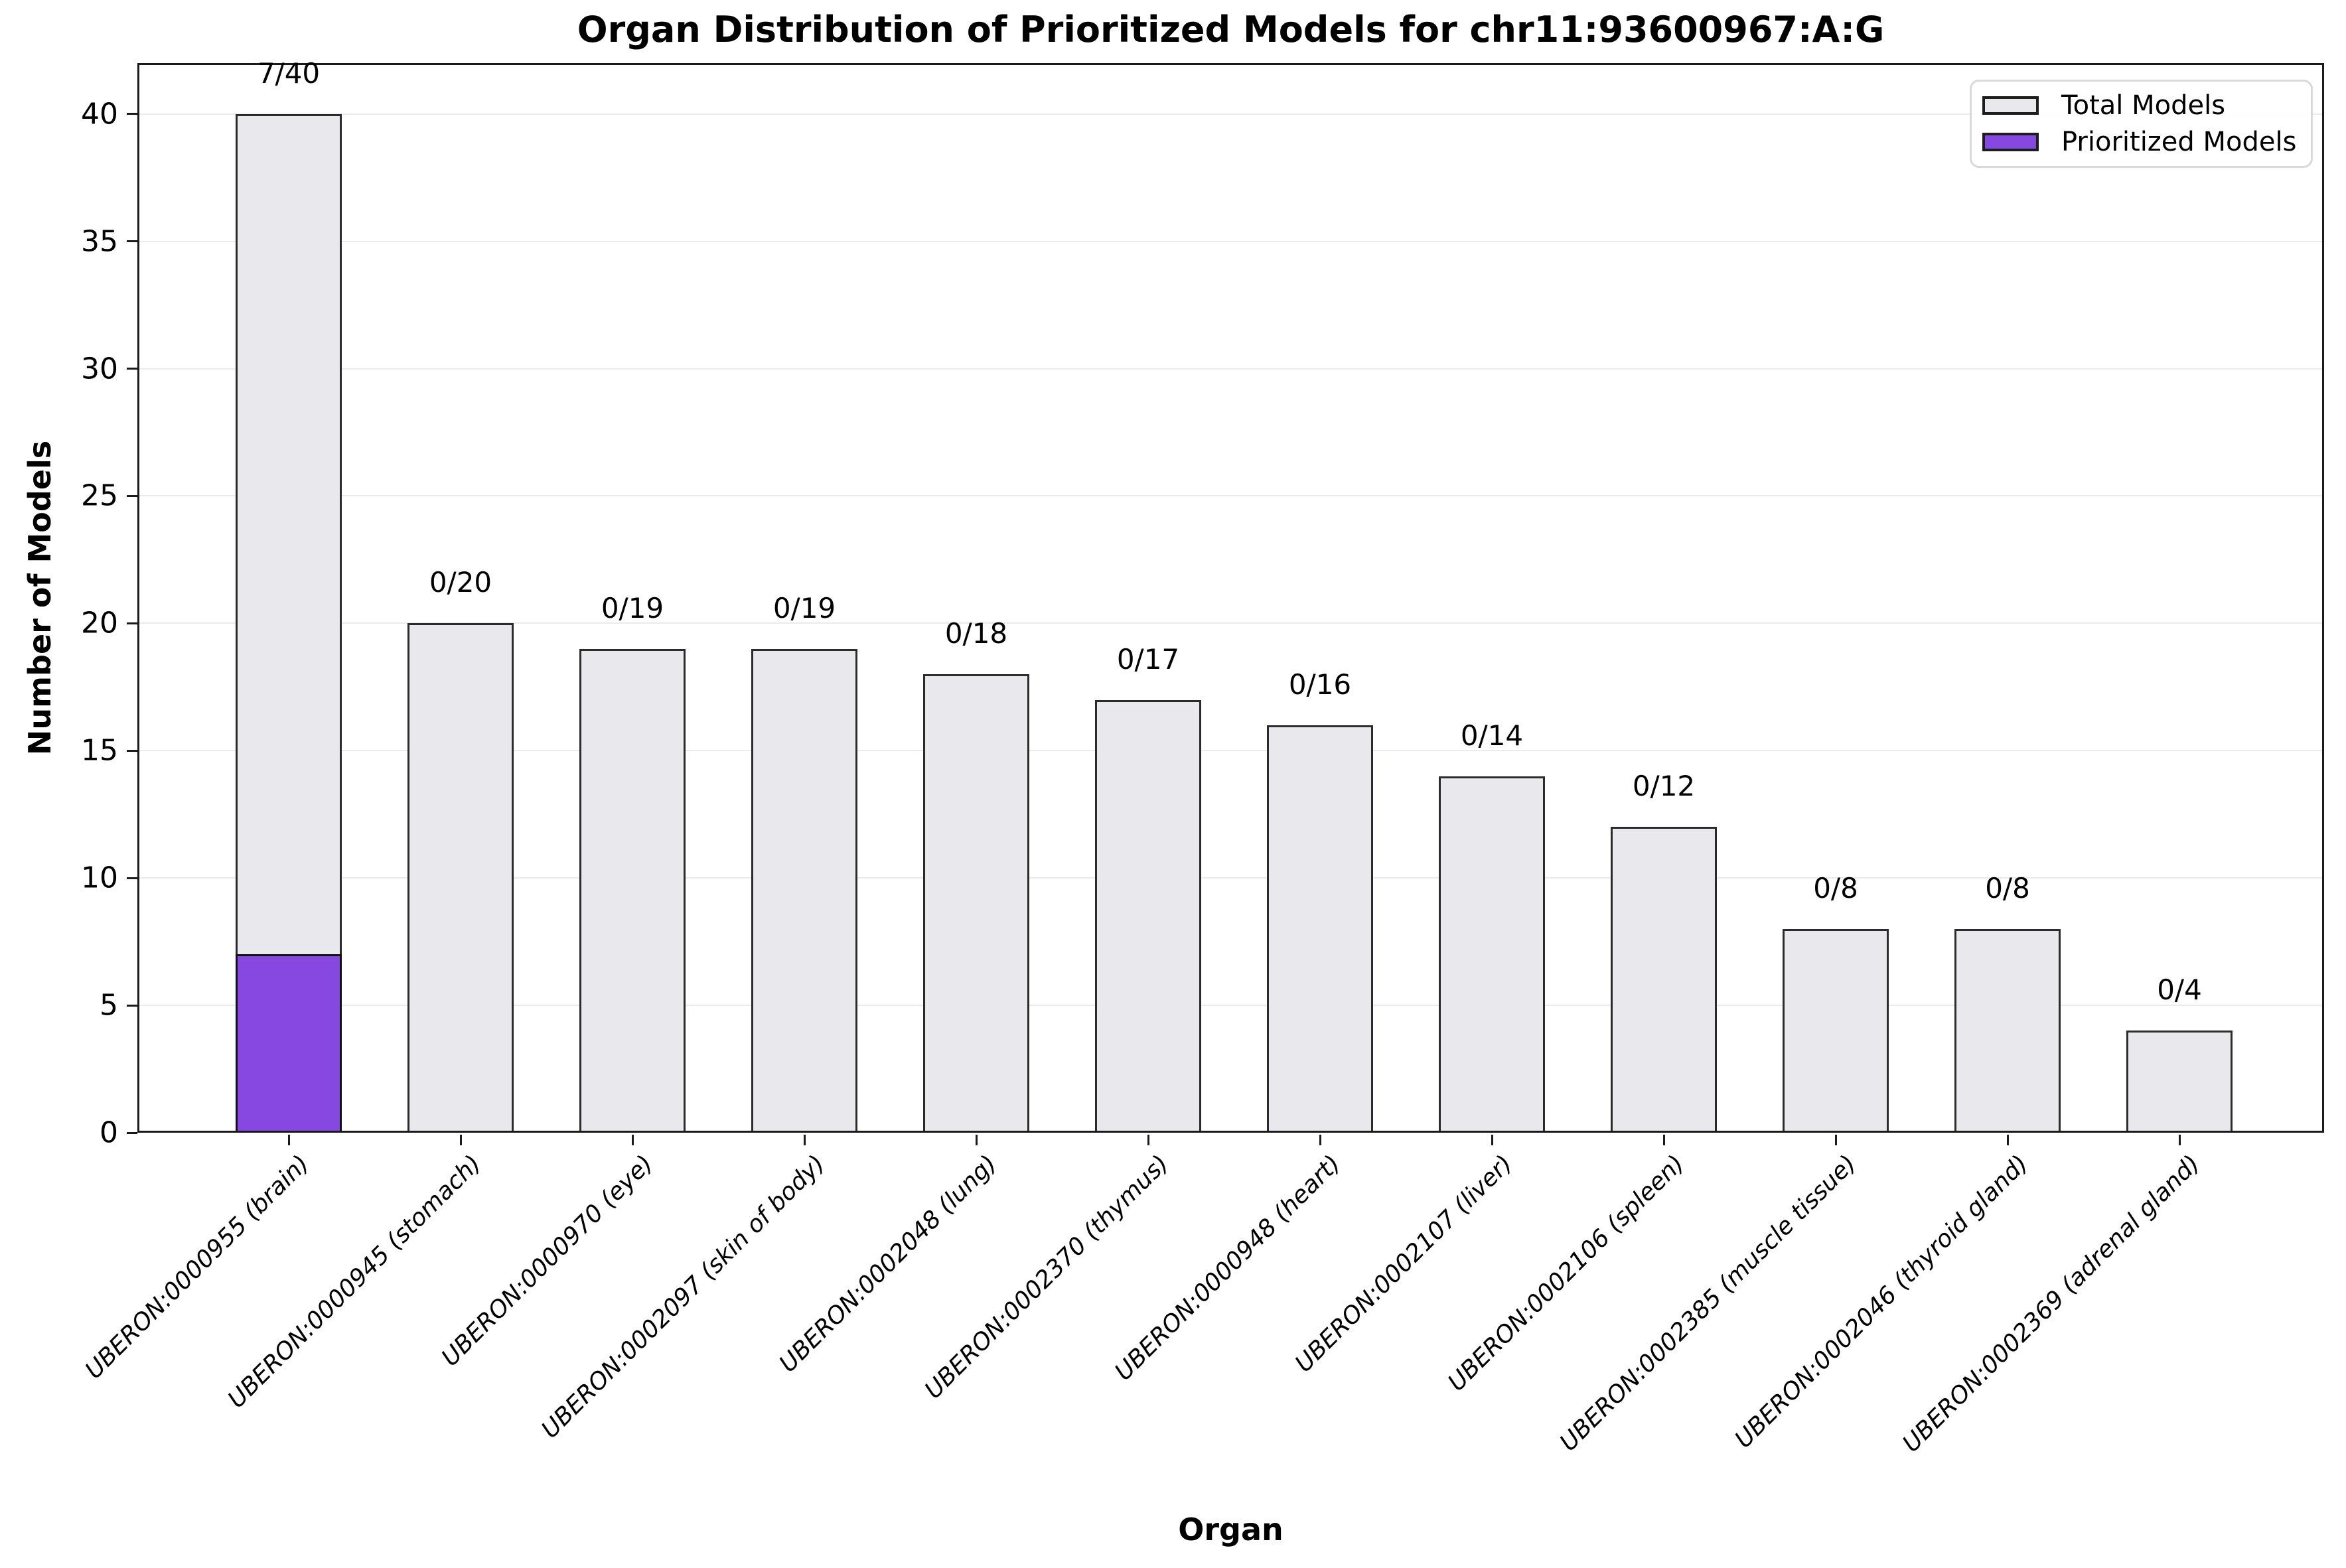 Image resolution: width=2346 pixels, height=1568 pixels. Describe the element at coordinates (2179, 142) in the screenshot. I see `legend-label: Prioritized Models` at that location.